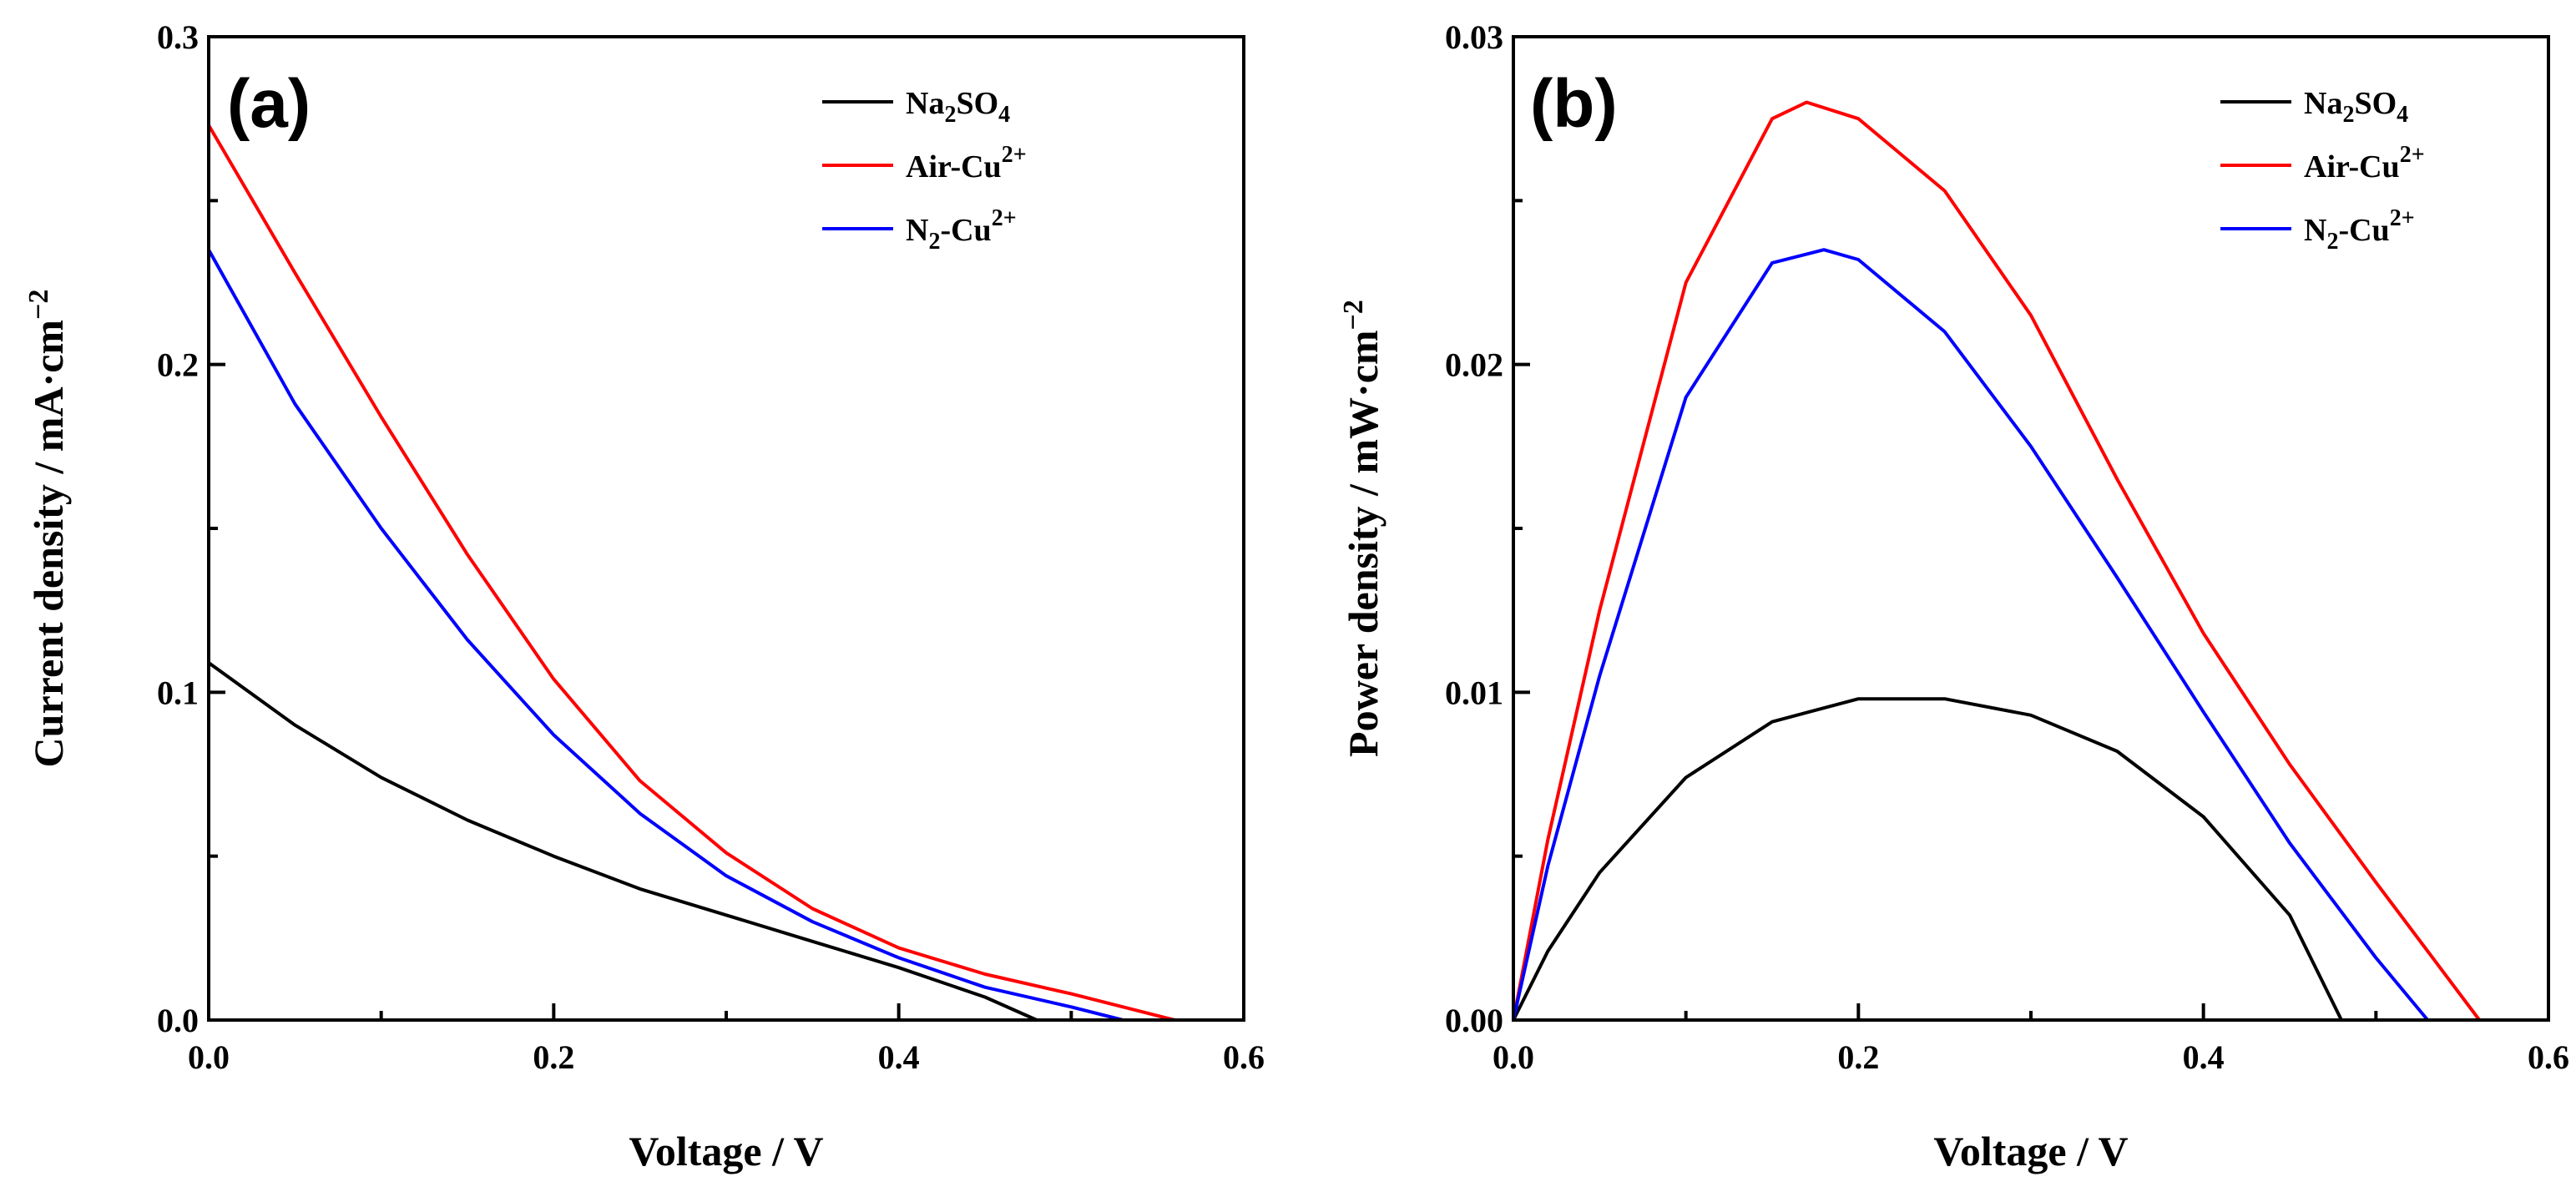 The image size is (2576, 1197). I want to click on panel-a-y-axis-title-sup: −2, so click(38, 305).